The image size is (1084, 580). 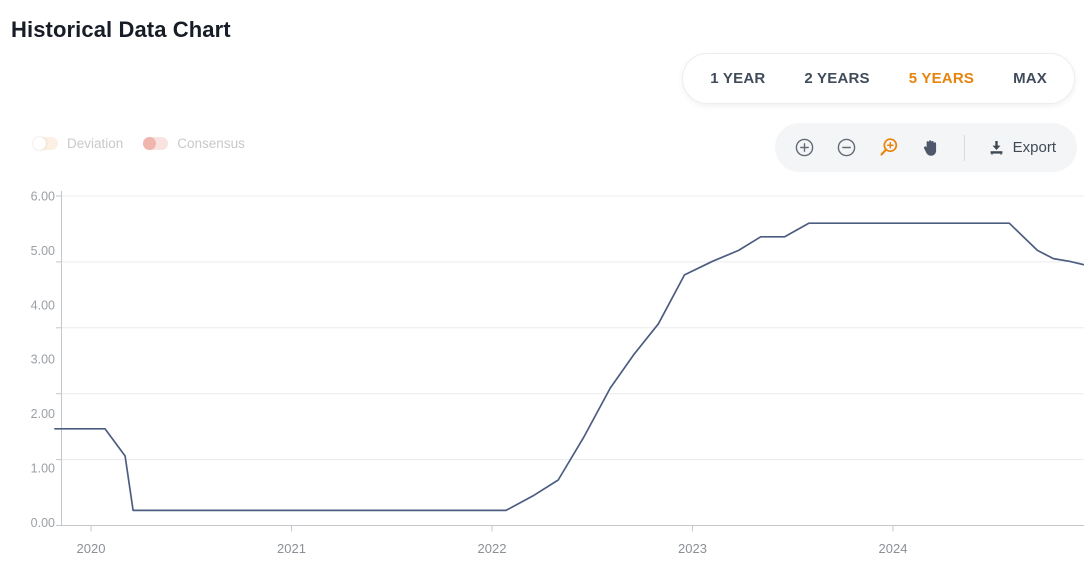 I want to click on deviation-toggle-label: Deviation, so click(x=95, y=143).